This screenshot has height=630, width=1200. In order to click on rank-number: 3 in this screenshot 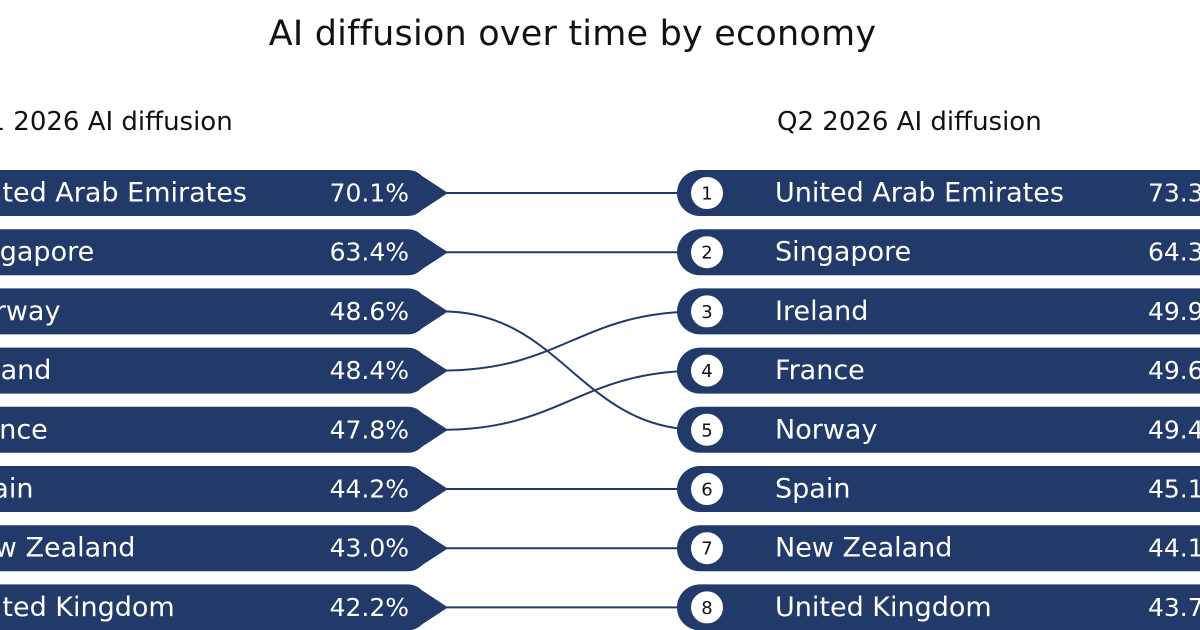, I will do `click(706, 312)`.